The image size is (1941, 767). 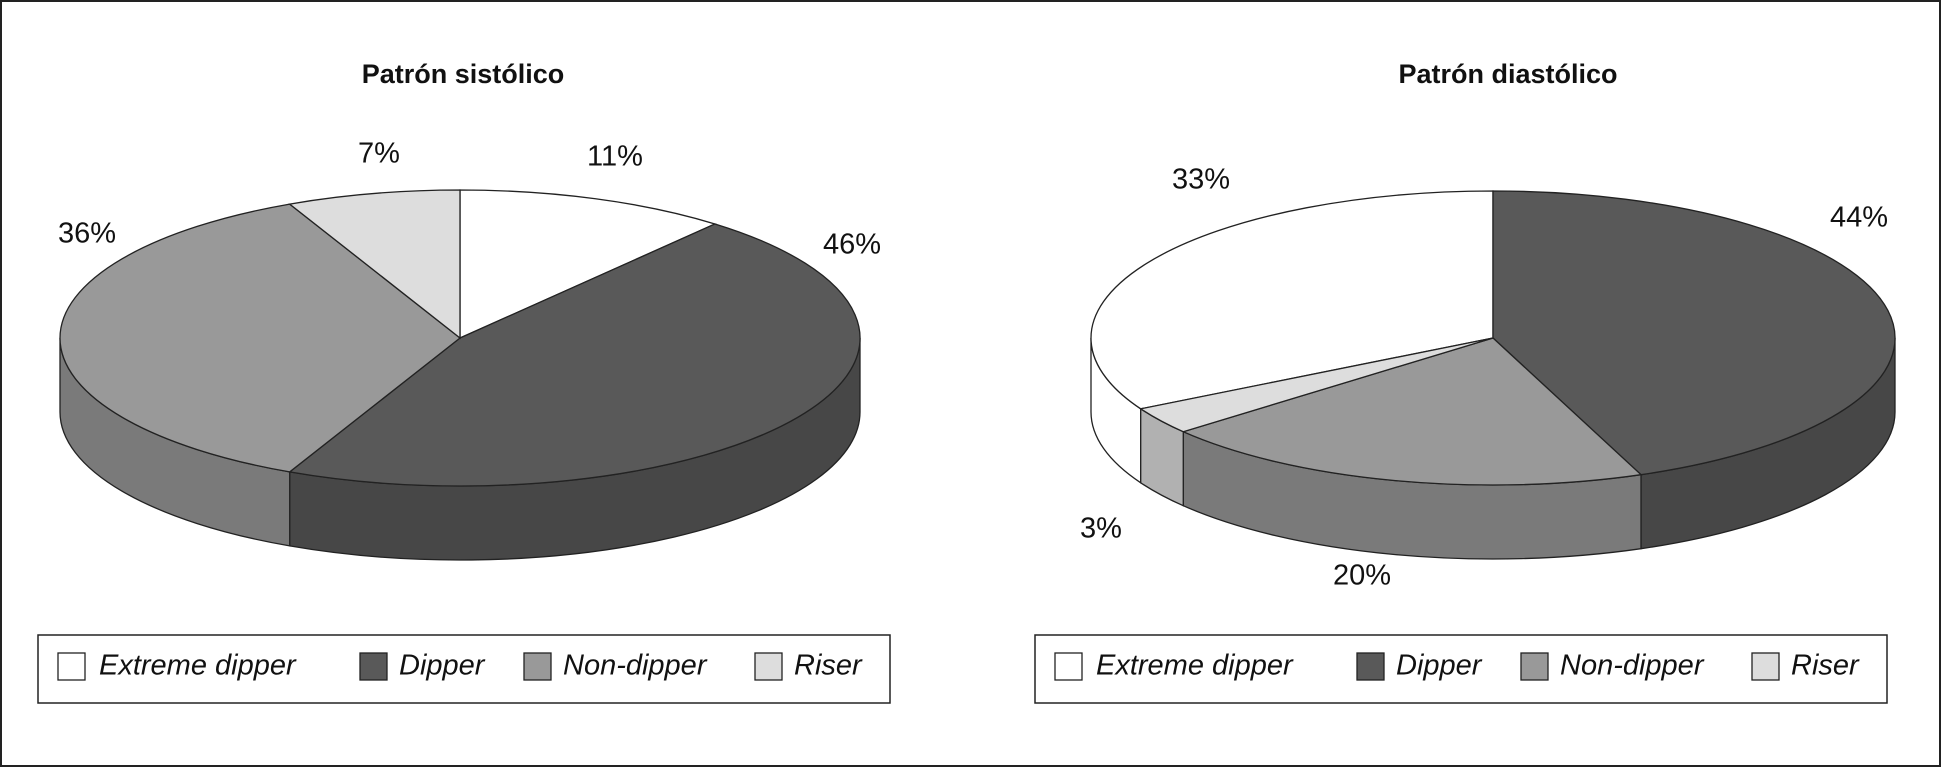 What do you see at coordinates (615, 157) in the screenshot?
I see `data-label: 11%` at bounding box center [615, 157].